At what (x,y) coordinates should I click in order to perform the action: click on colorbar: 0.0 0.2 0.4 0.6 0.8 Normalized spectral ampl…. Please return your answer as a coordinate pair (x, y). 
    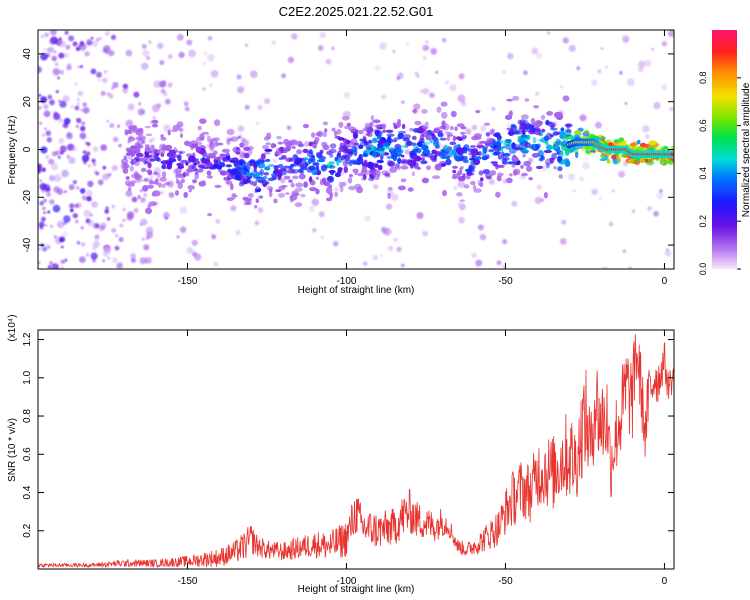
    Looking at the image, I should click on (724, 152).